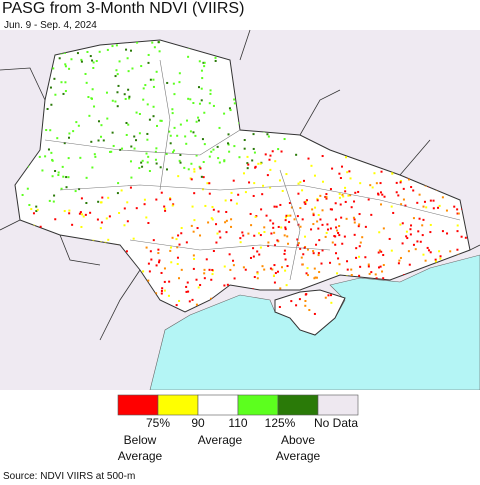 This screenshot has height=485, width=480. I want to click on legend-tick-label: 90, so click(198, 423).